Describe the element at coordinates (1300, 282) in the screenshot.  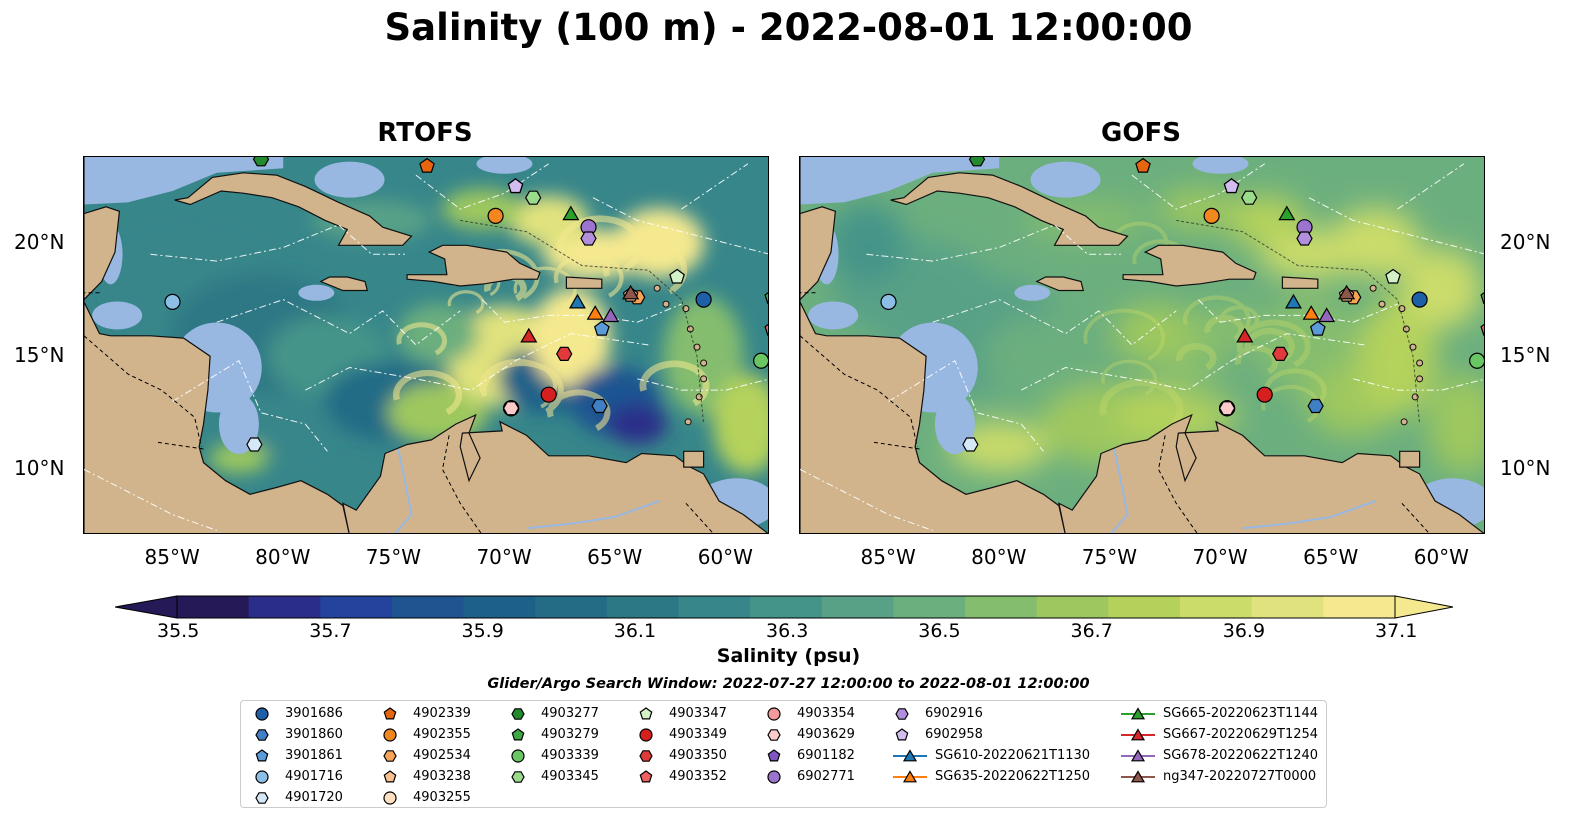
I see `land-puerto-rico` at that location.